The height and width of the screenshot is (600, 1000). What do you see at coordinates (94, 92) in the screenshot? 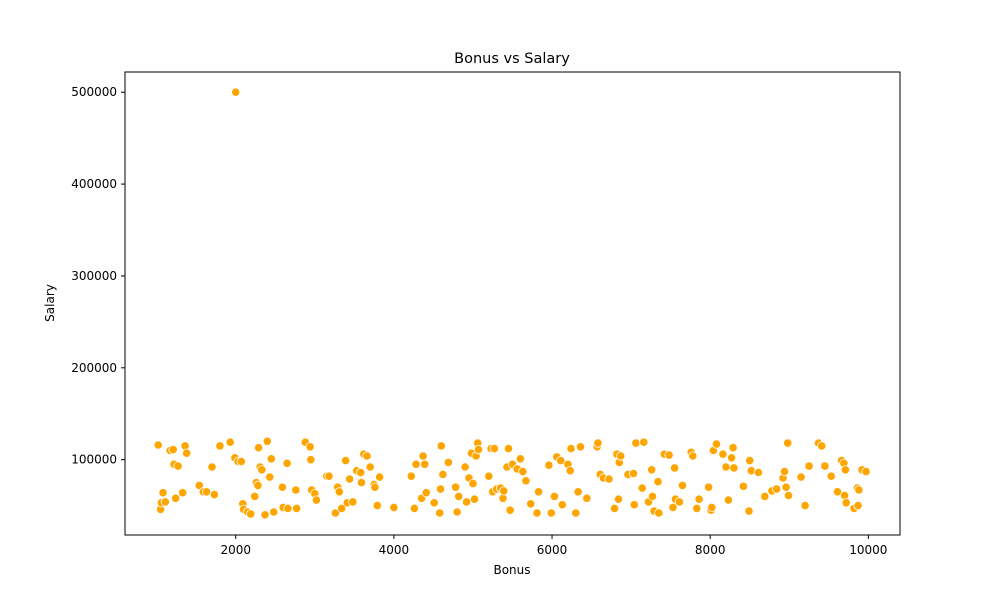
I see `y-tick-label: 500000` at bounding box center [94, 92].